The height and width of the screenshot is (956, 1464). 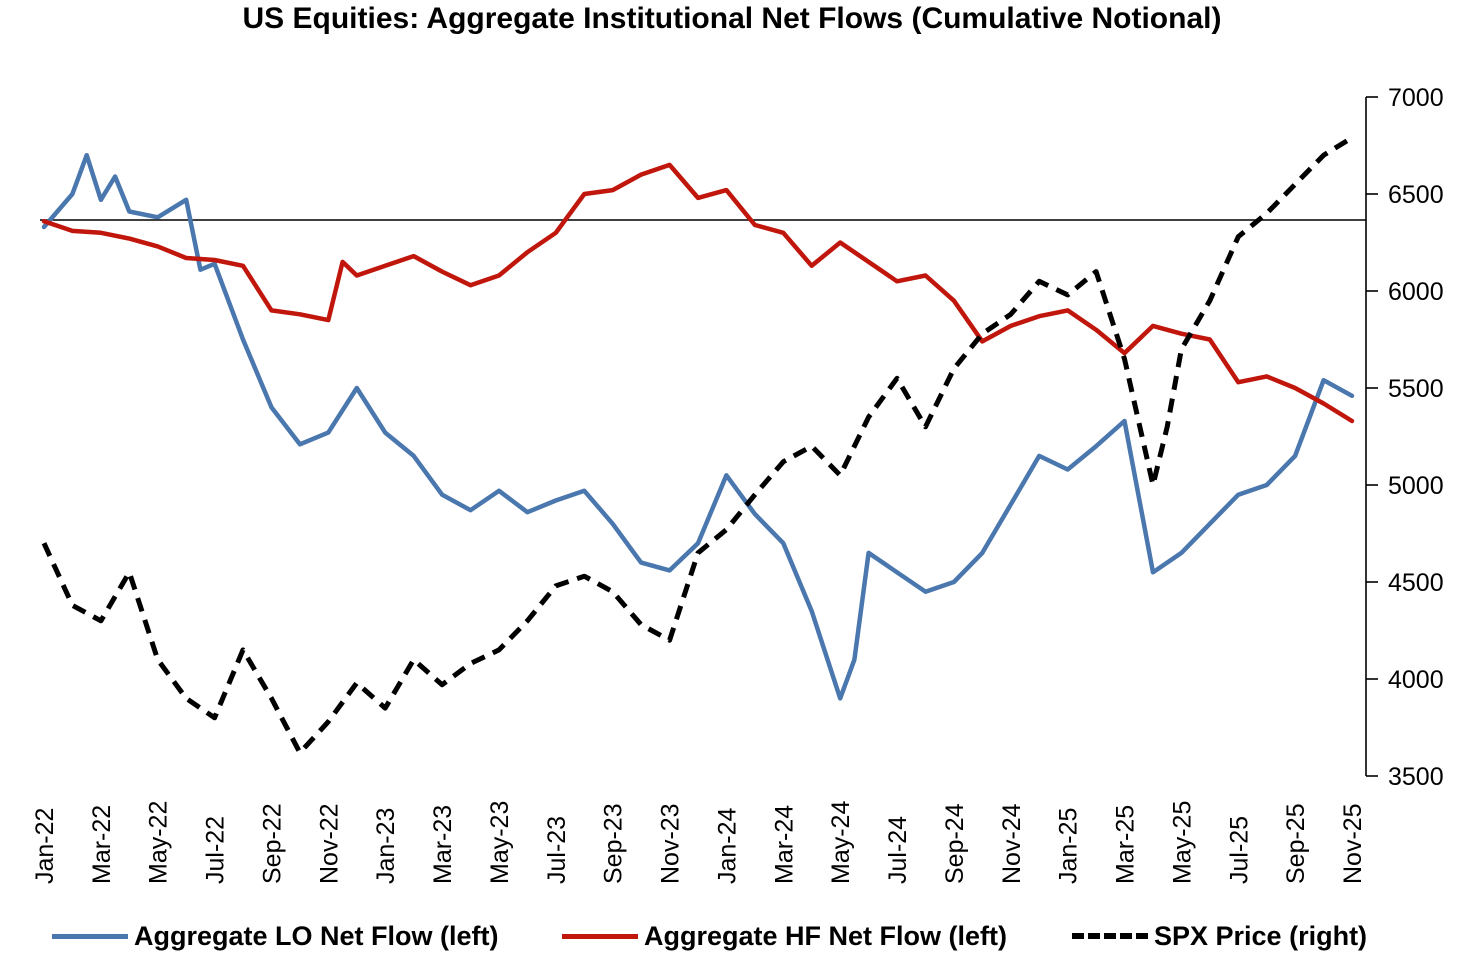 What do you see at coordinates (1296, 843) in the screenshot?
I see `x-axis-tick-label: Sep-25` at bounding box center [1296, 843].